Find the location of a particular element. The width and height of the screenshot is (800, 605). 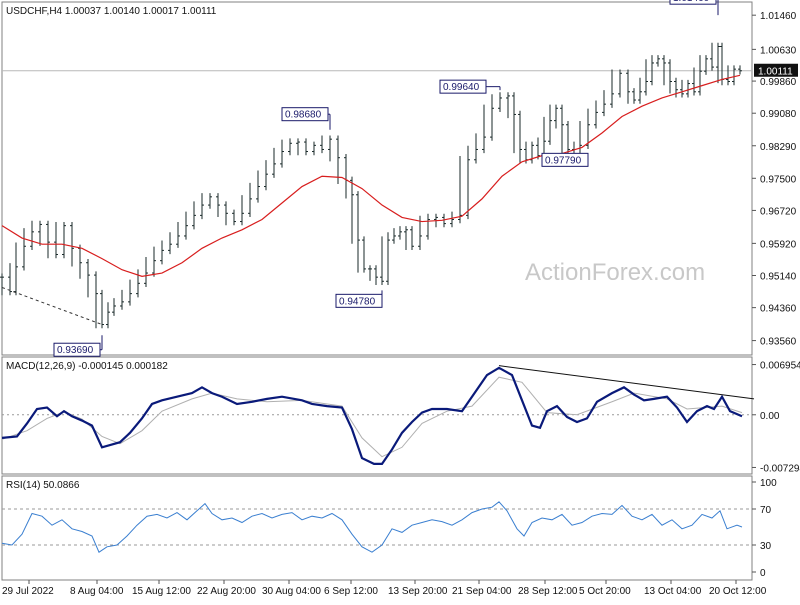

annotation-label: 0.99640 is located at coordinates (461, 87).